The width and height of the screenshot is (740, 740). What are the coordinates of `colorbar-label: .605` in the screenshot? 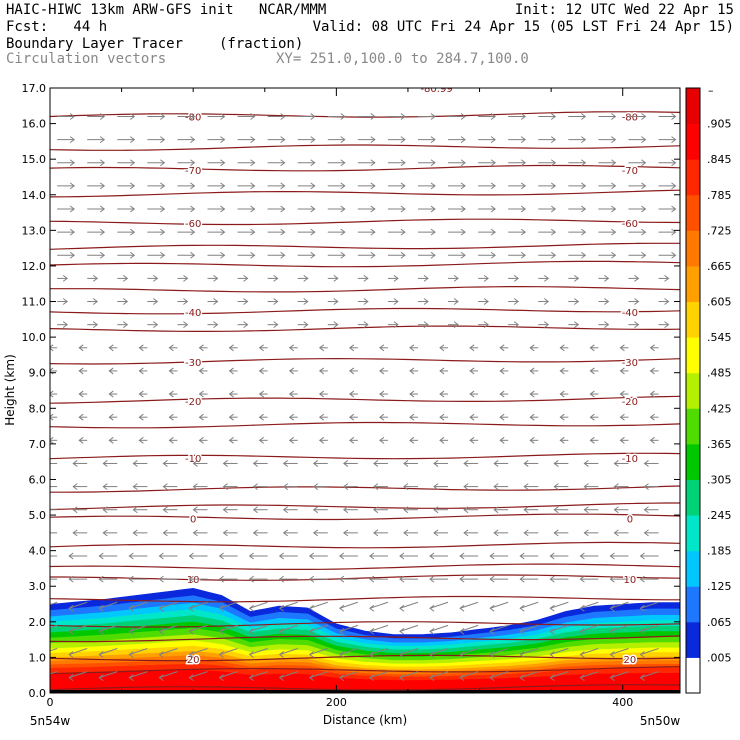 It's located at (719, 302).